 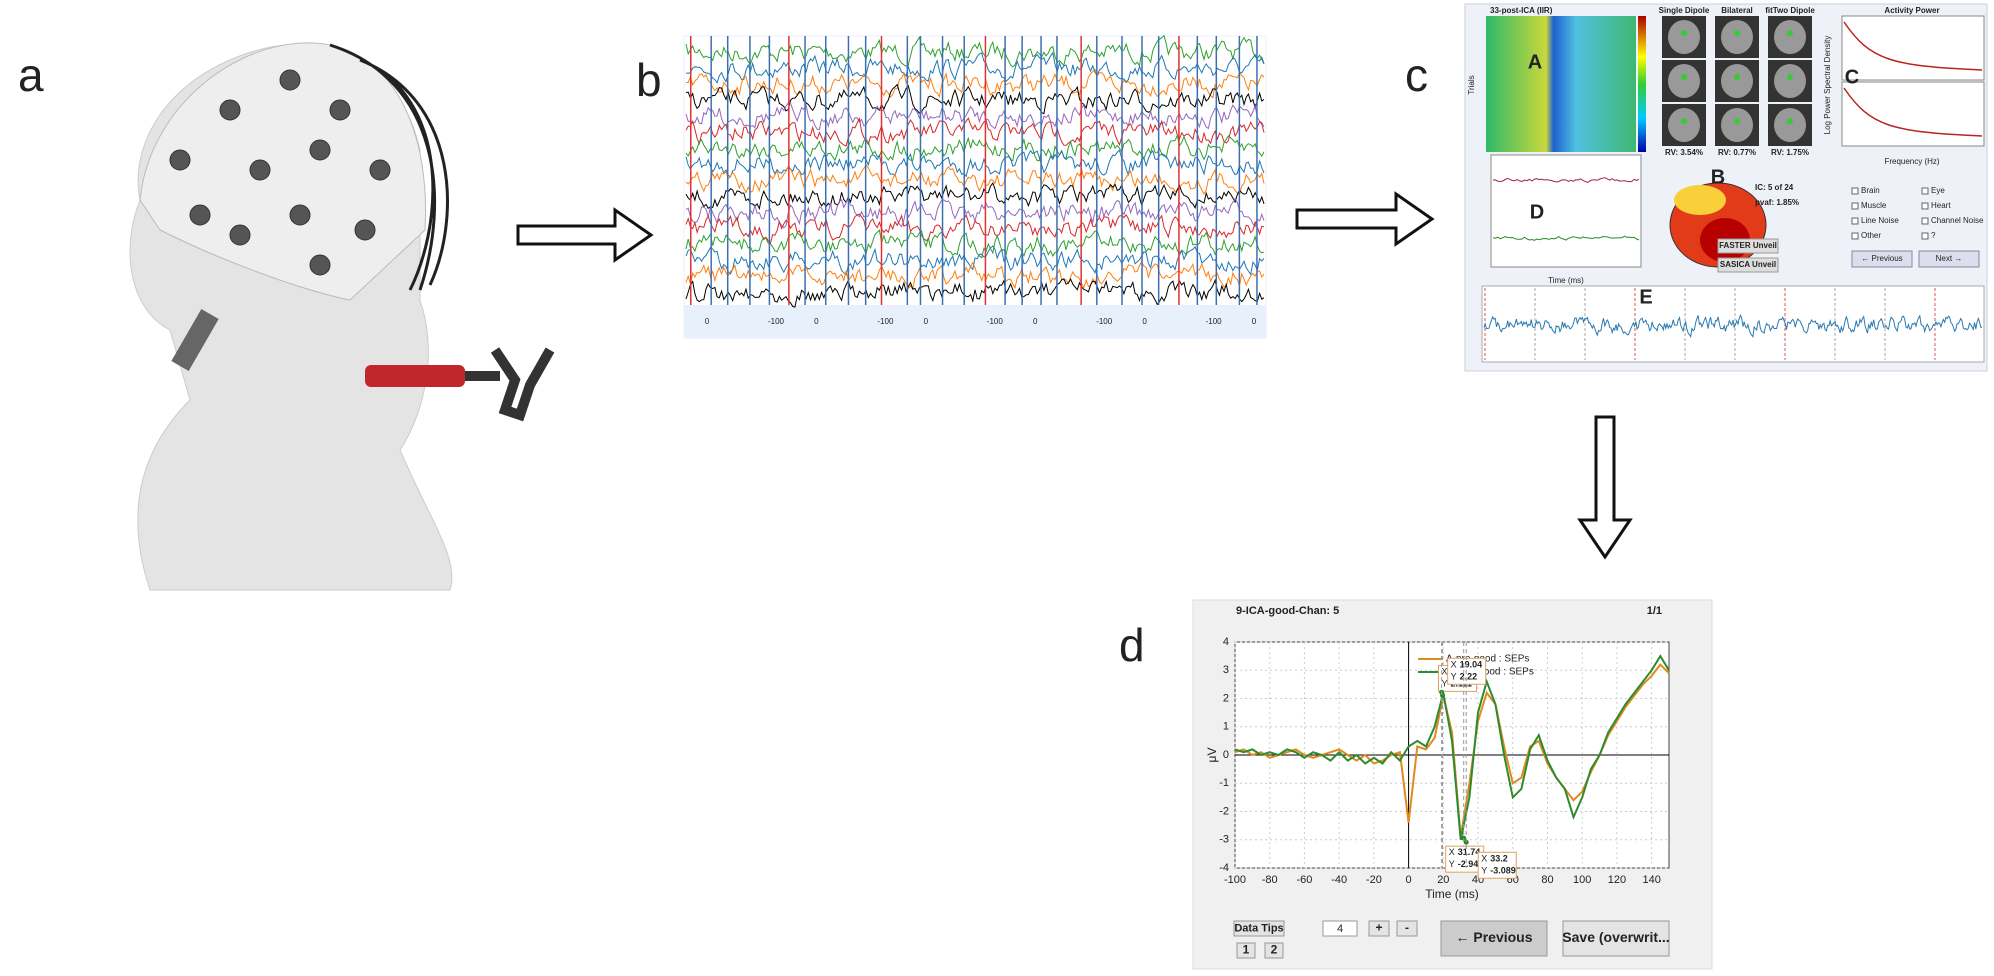 I want to click on panel-label: b, so click(x=649, y=80).